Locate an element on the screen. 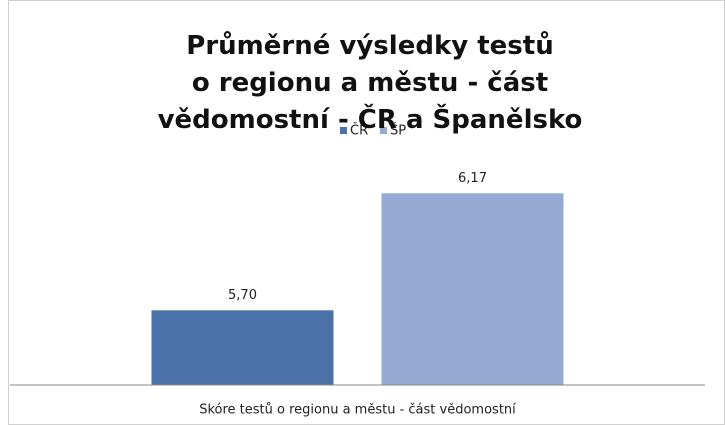 The height and width of the screenshot is (425, 725). data-label: 5,70 is located at coordinates (242, 295).